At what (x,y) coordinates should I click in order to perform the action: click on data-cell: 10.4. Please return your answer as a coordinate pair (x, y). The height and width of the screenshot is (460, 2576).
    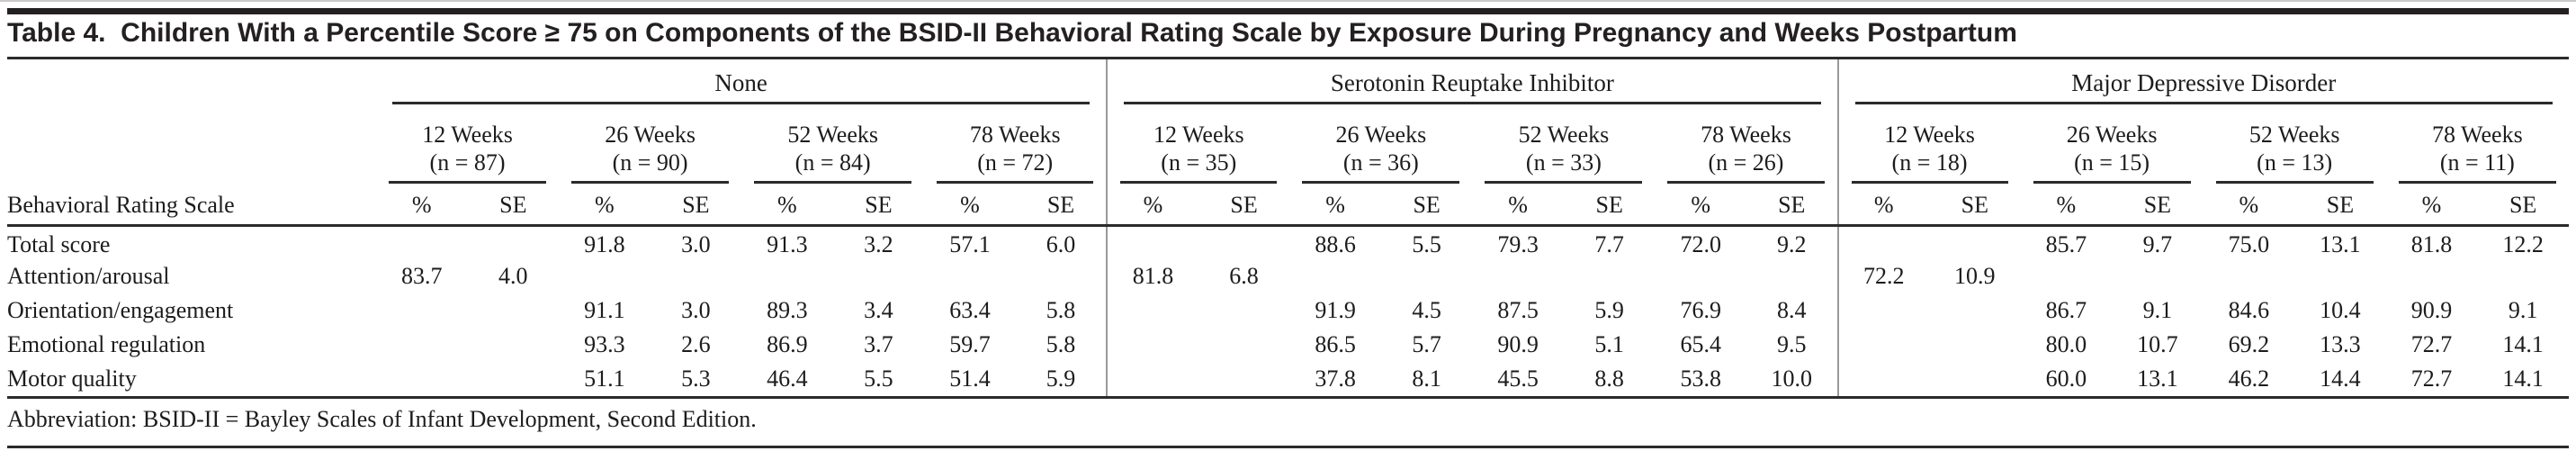
    Looking at the image, I should click on (2341, 310).